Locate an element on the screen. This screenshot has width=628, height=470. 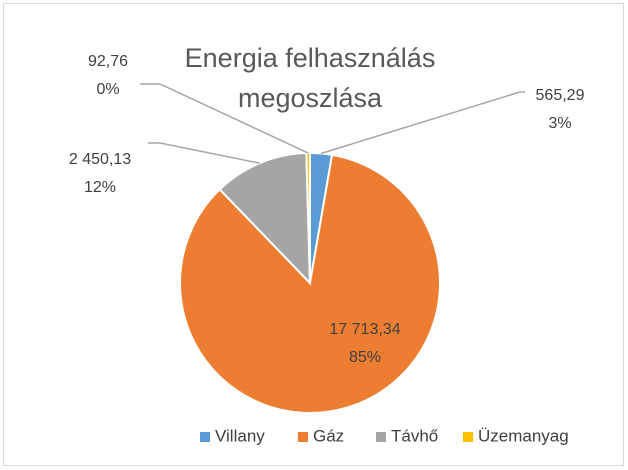
legend-label: Villany is located at coordinates (240, 435).